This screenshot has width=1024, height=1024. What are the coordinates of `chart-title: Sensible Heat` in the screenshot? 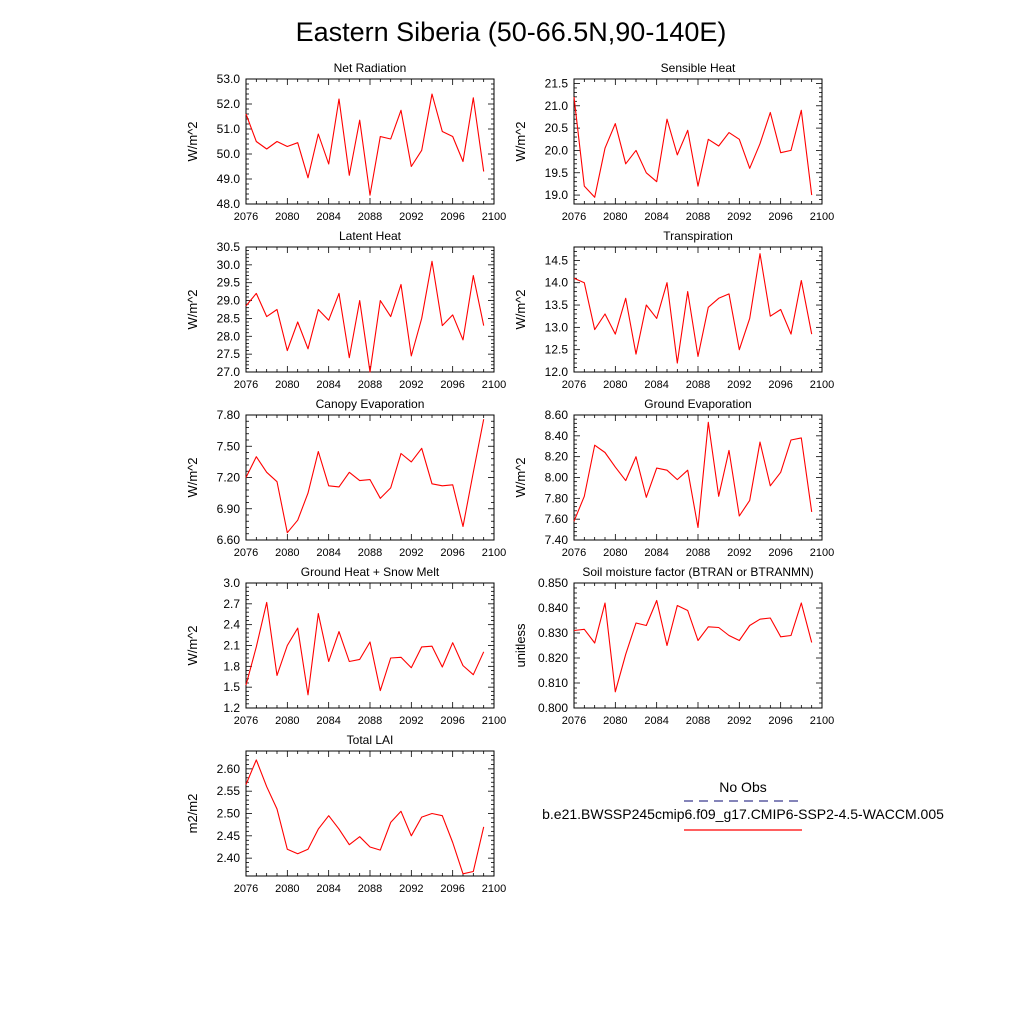 It's located at (698, 68).